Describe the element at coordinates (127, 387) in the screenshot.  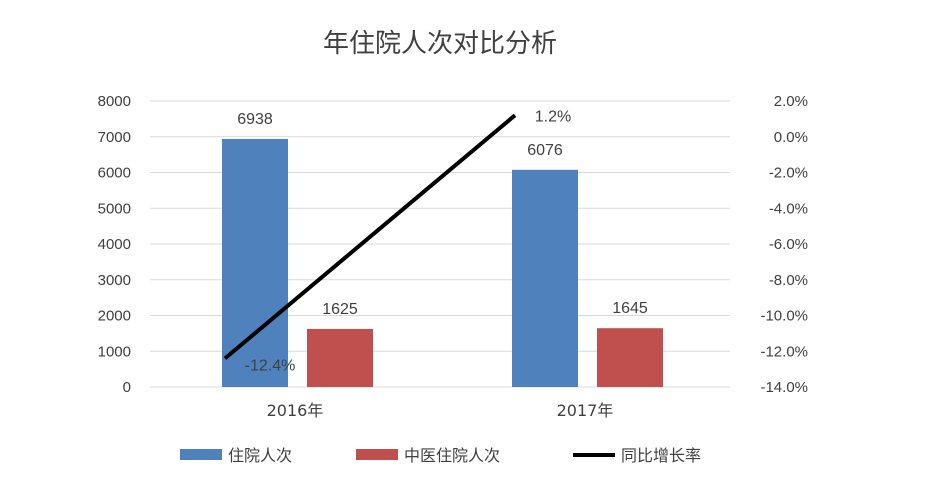
I see `left-tick-label: 0` at that location.